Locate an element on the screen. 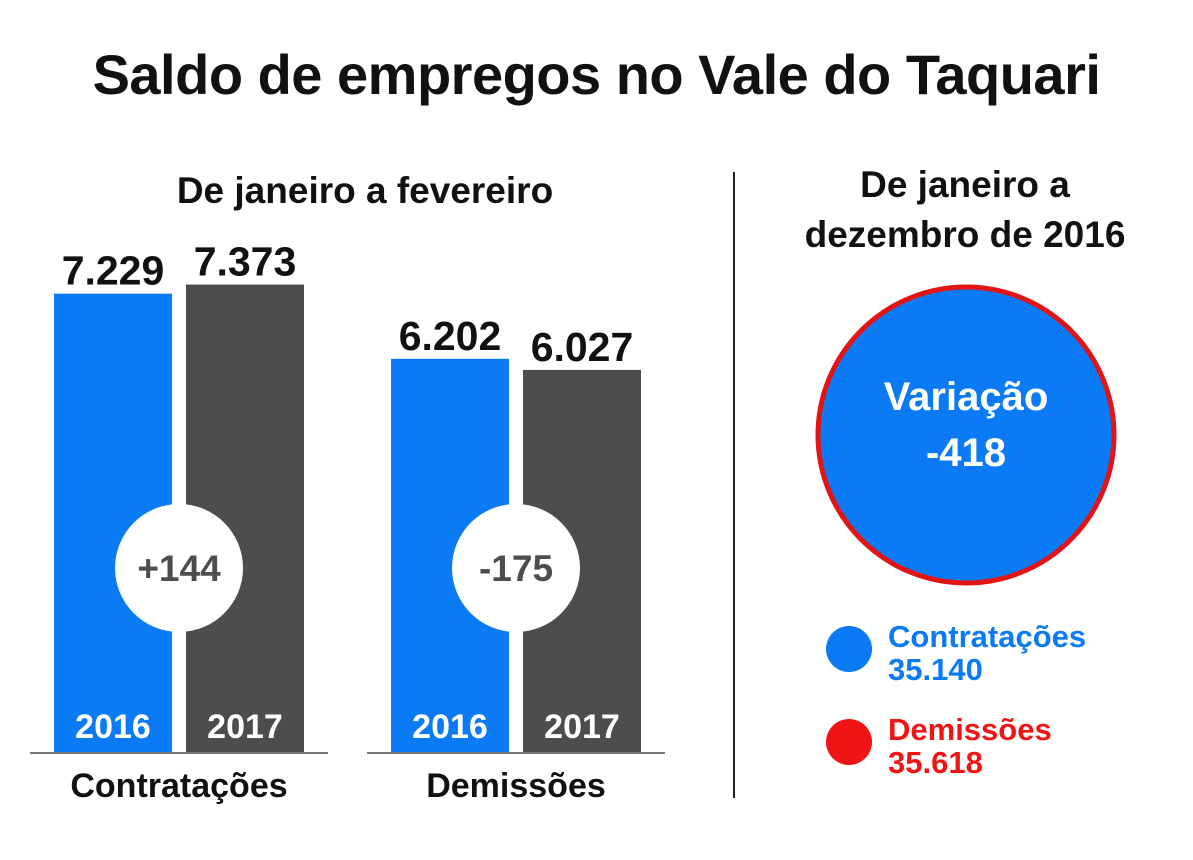 The image size is (1193, 860). legend-value-contratacoes: 35.140 is located at coordinates (935, 669).